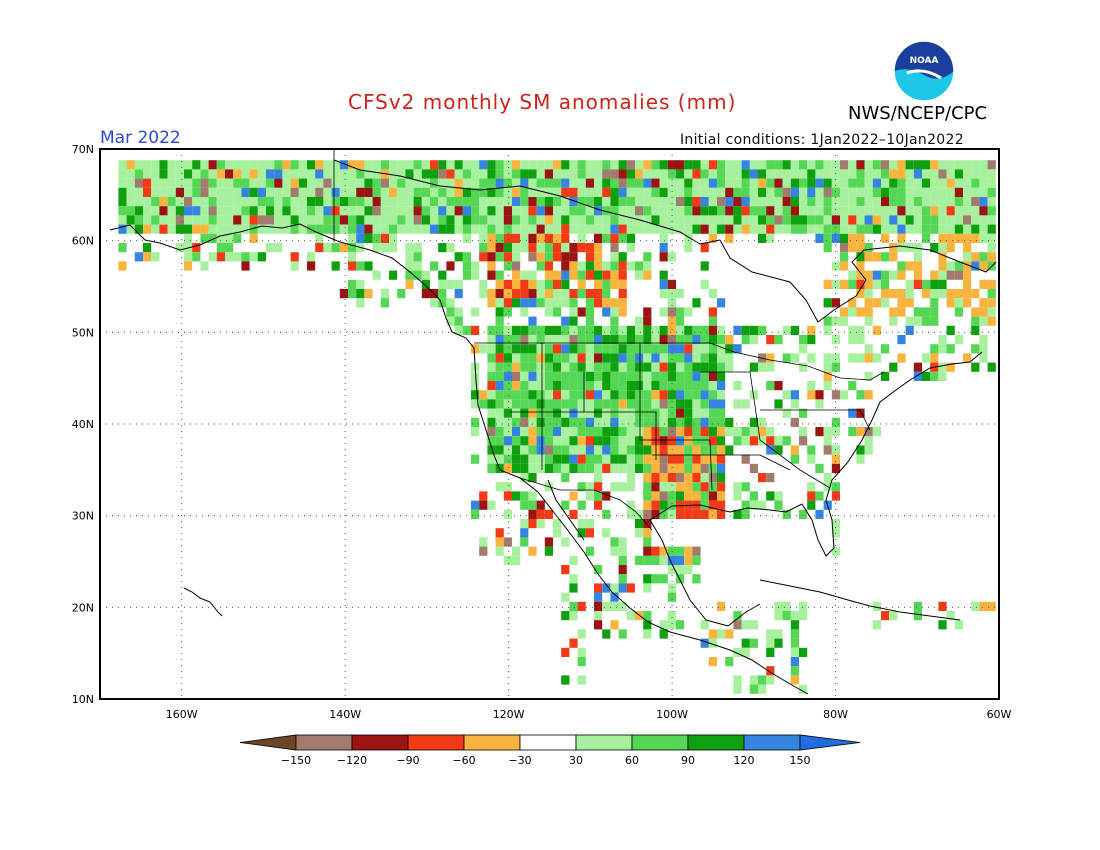  Describe the element at coordinates (924, 61) in the screenshot. I see `logo-text: NOAA` at that location.